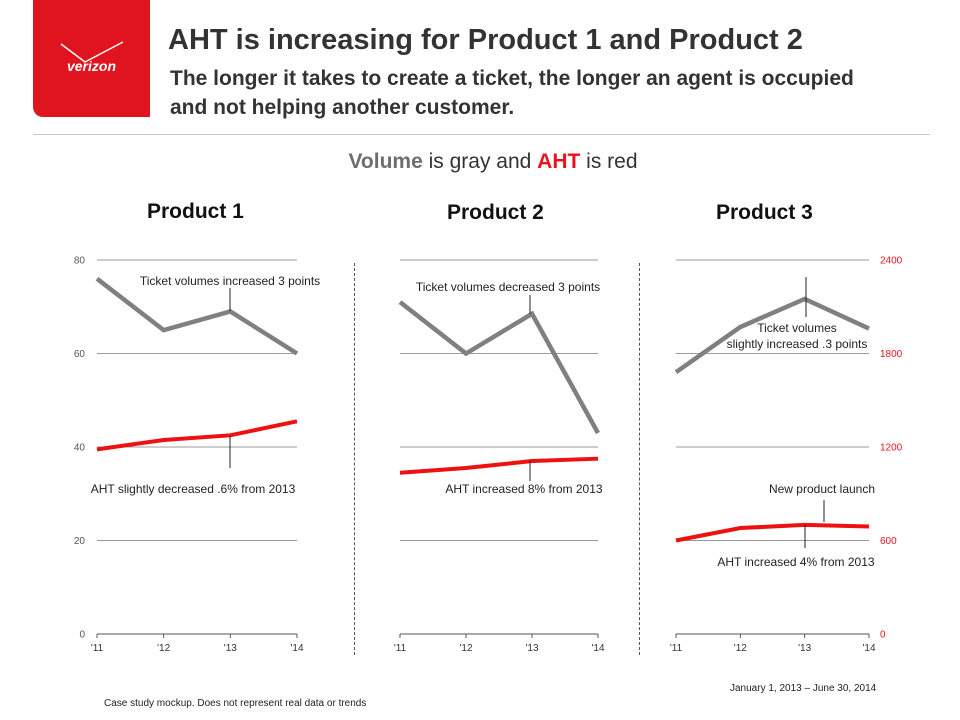 The height and width of the screenshot is (720, 960). I want to click on header-divider, so click(481, 134).